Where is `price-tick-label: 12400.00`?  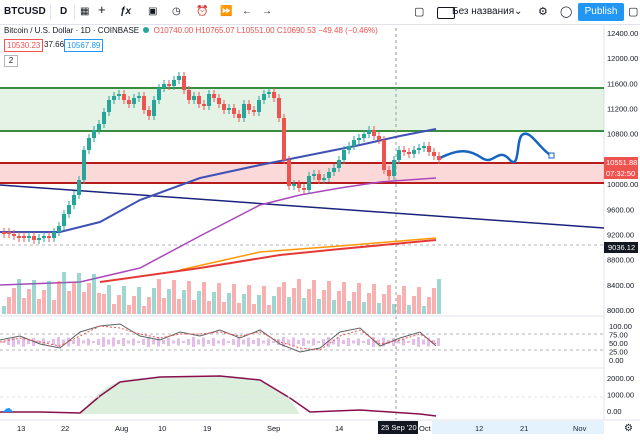
price-tick-label: 12400.00 is located at coordinates (622, 33).